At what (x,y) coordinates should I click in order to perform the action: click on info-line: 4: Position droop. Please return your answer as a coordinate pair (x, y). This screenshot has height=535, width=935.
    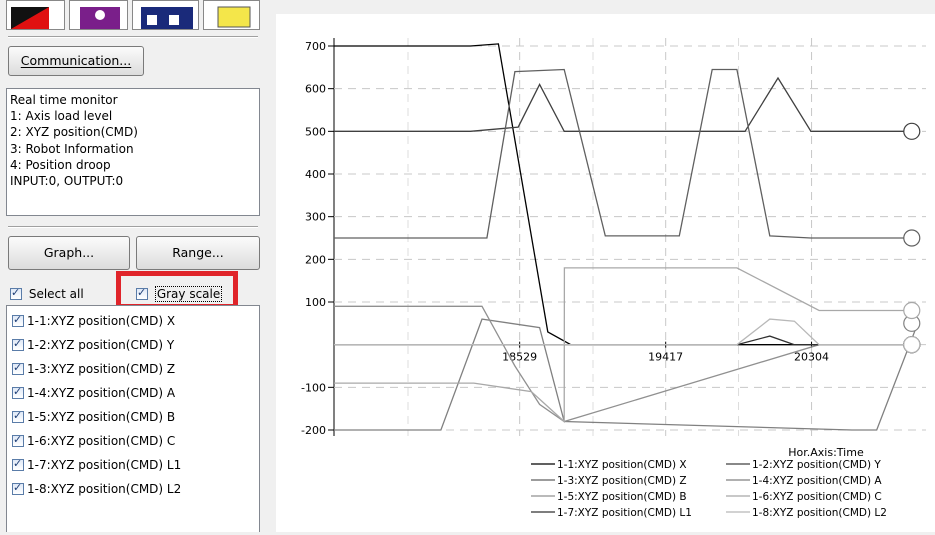
    Looking at the image, I should click on (60, 164).